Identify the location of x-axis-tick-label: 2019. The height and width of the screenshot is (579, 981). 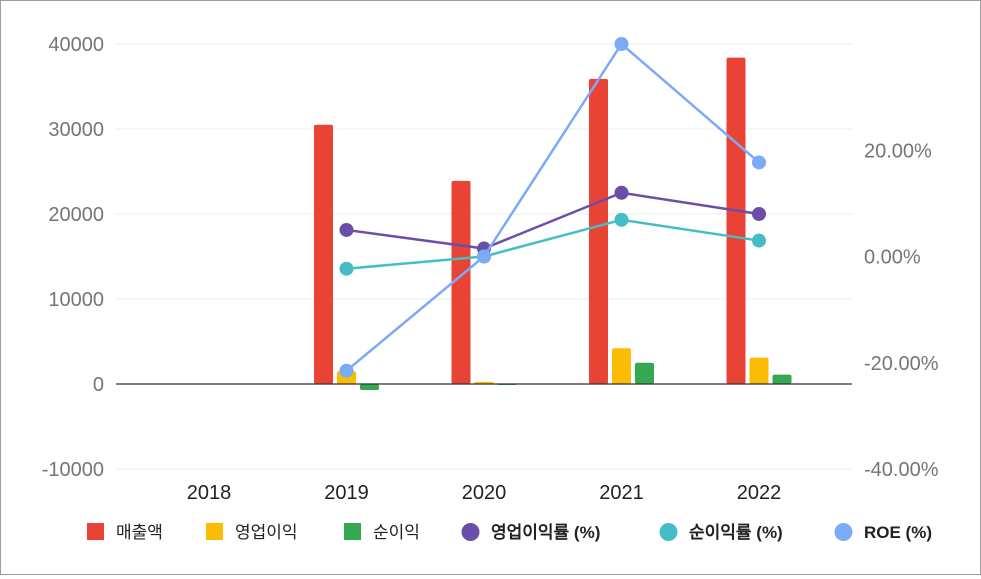
(346, 493).